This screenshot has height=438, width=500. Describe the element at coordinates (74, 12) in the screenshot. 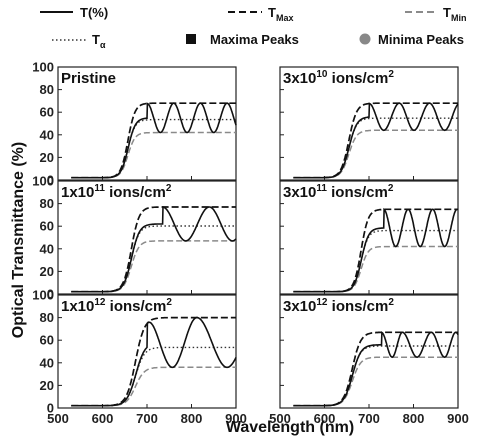

I see `legend-item-t: T(%)` at that location.